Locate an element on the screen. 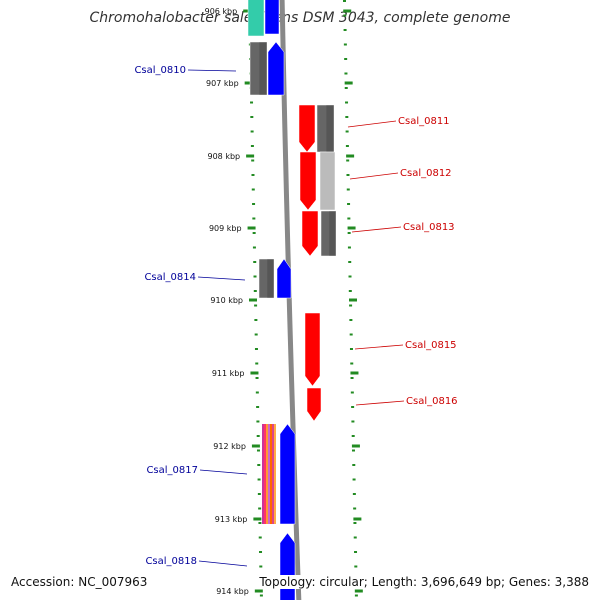 This screenshot has height=600, width=600. gene-label-group: Csal_0818 is located at coordinates (196, 561).